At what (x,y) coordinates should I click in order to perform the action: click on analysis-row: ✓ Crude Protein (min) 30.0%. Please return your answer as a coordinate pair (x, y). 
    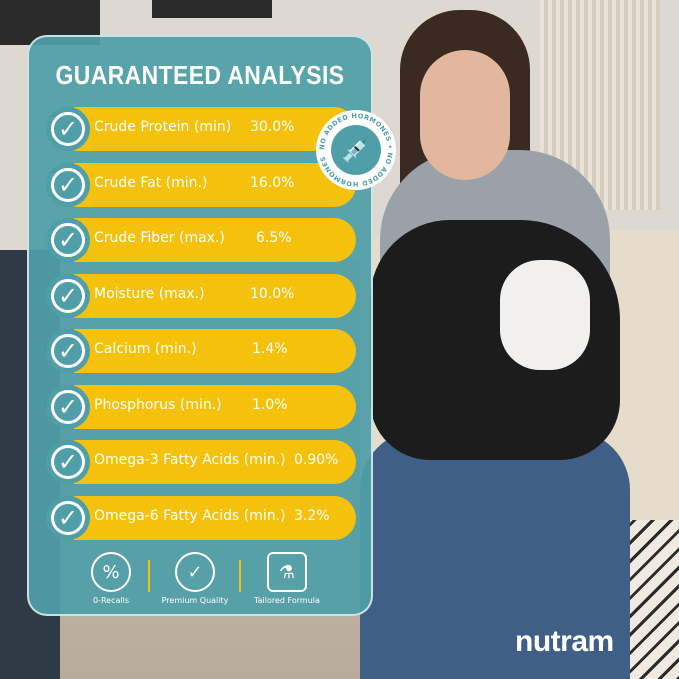
    Looking at the image, I should click on (201, 129).